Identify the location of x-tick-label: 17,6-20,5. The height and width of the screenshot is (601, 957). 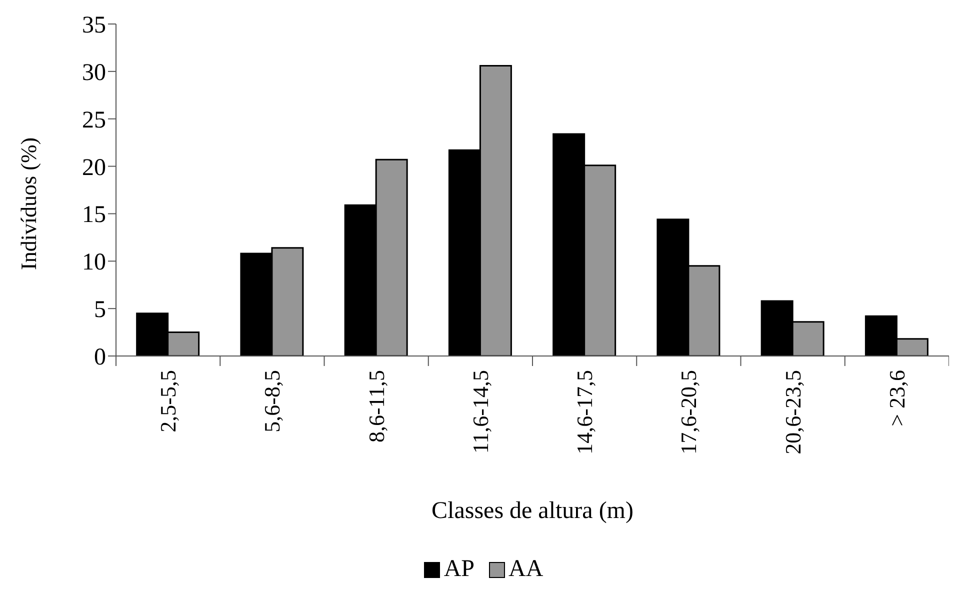
(689, 412).